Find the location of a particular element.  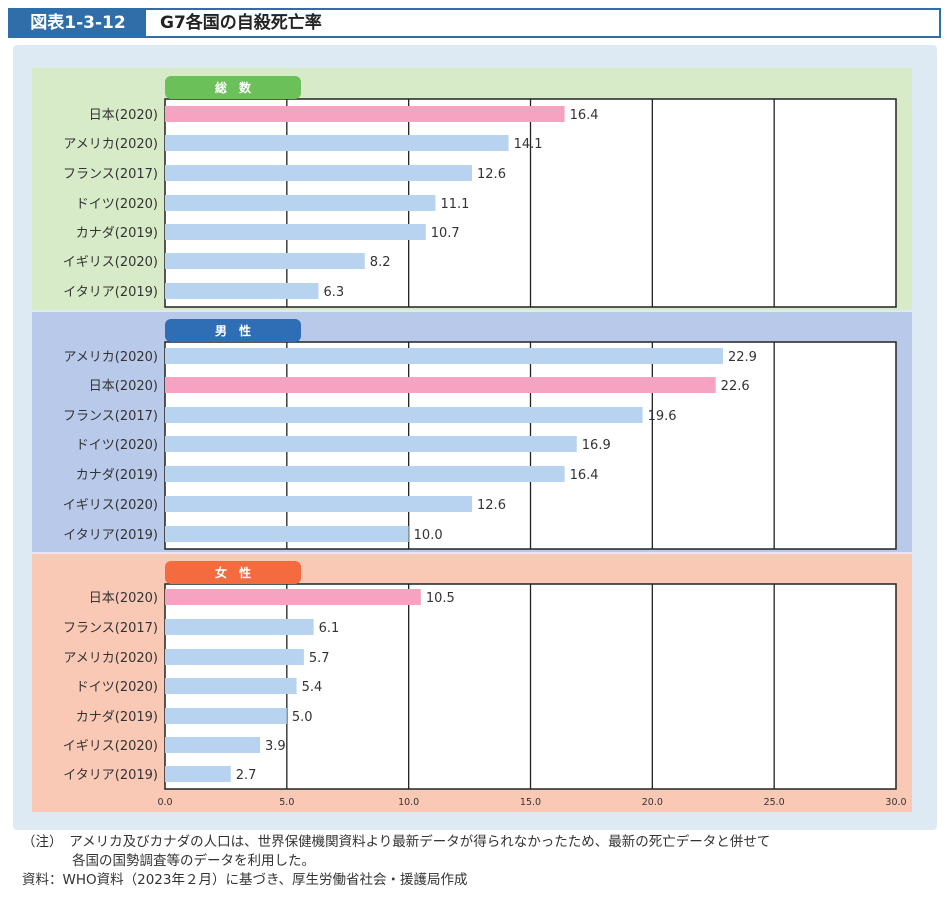

x-tick-label: 20.0 is located at coordinates (652, 802).